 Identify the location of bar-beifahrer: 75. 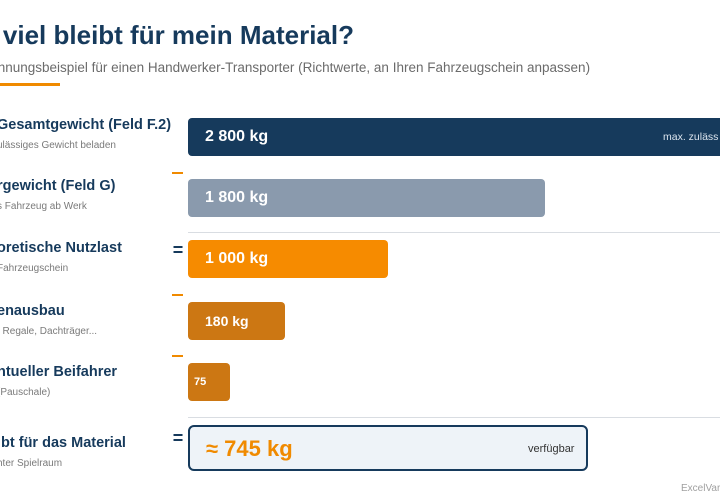
(209, 382).